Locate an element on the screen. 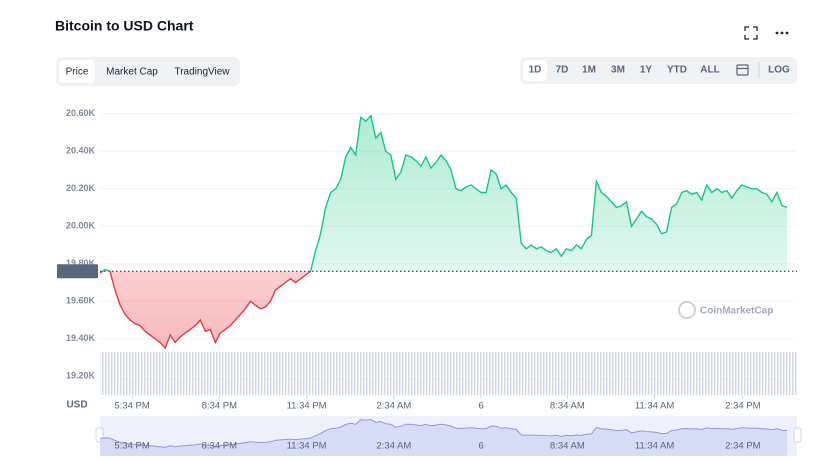  navigator-label: 11:34 AM is located at coordinates (655, 446).